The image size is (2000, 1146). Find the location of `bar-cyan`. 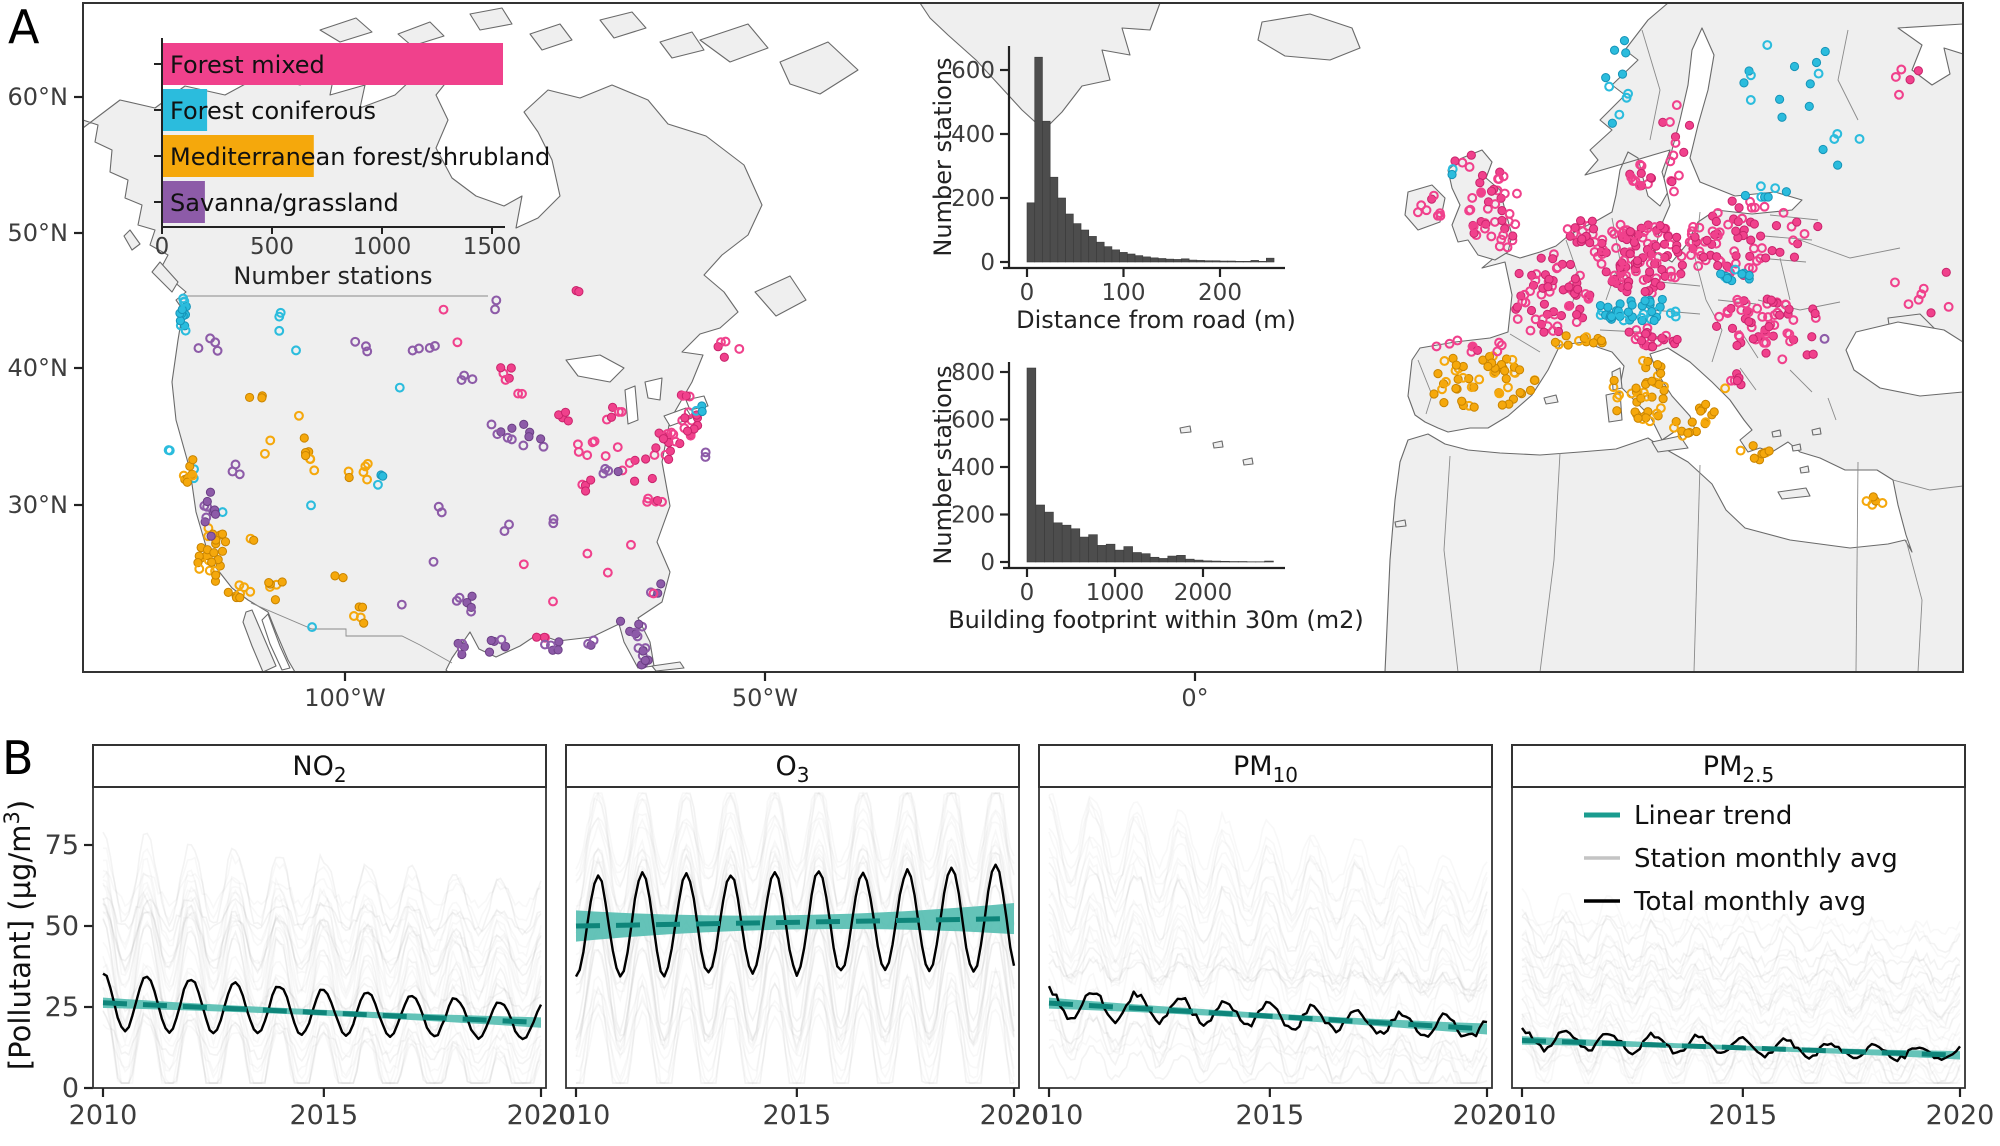

bar-cyan is located at coordinates (185, 110).